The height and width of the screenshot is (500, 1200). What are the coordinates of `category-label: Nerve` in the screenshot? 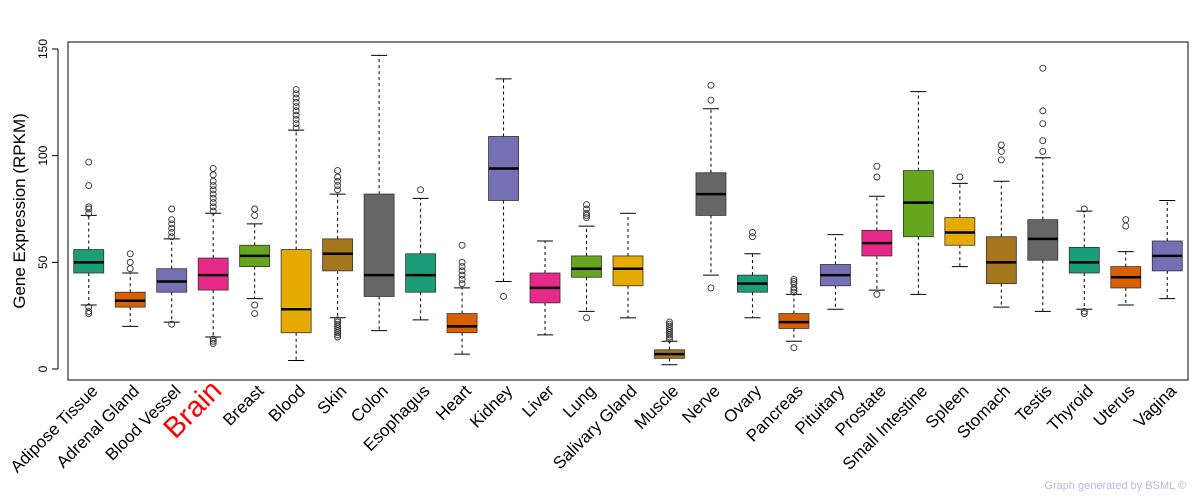 It's located at (701, 404).